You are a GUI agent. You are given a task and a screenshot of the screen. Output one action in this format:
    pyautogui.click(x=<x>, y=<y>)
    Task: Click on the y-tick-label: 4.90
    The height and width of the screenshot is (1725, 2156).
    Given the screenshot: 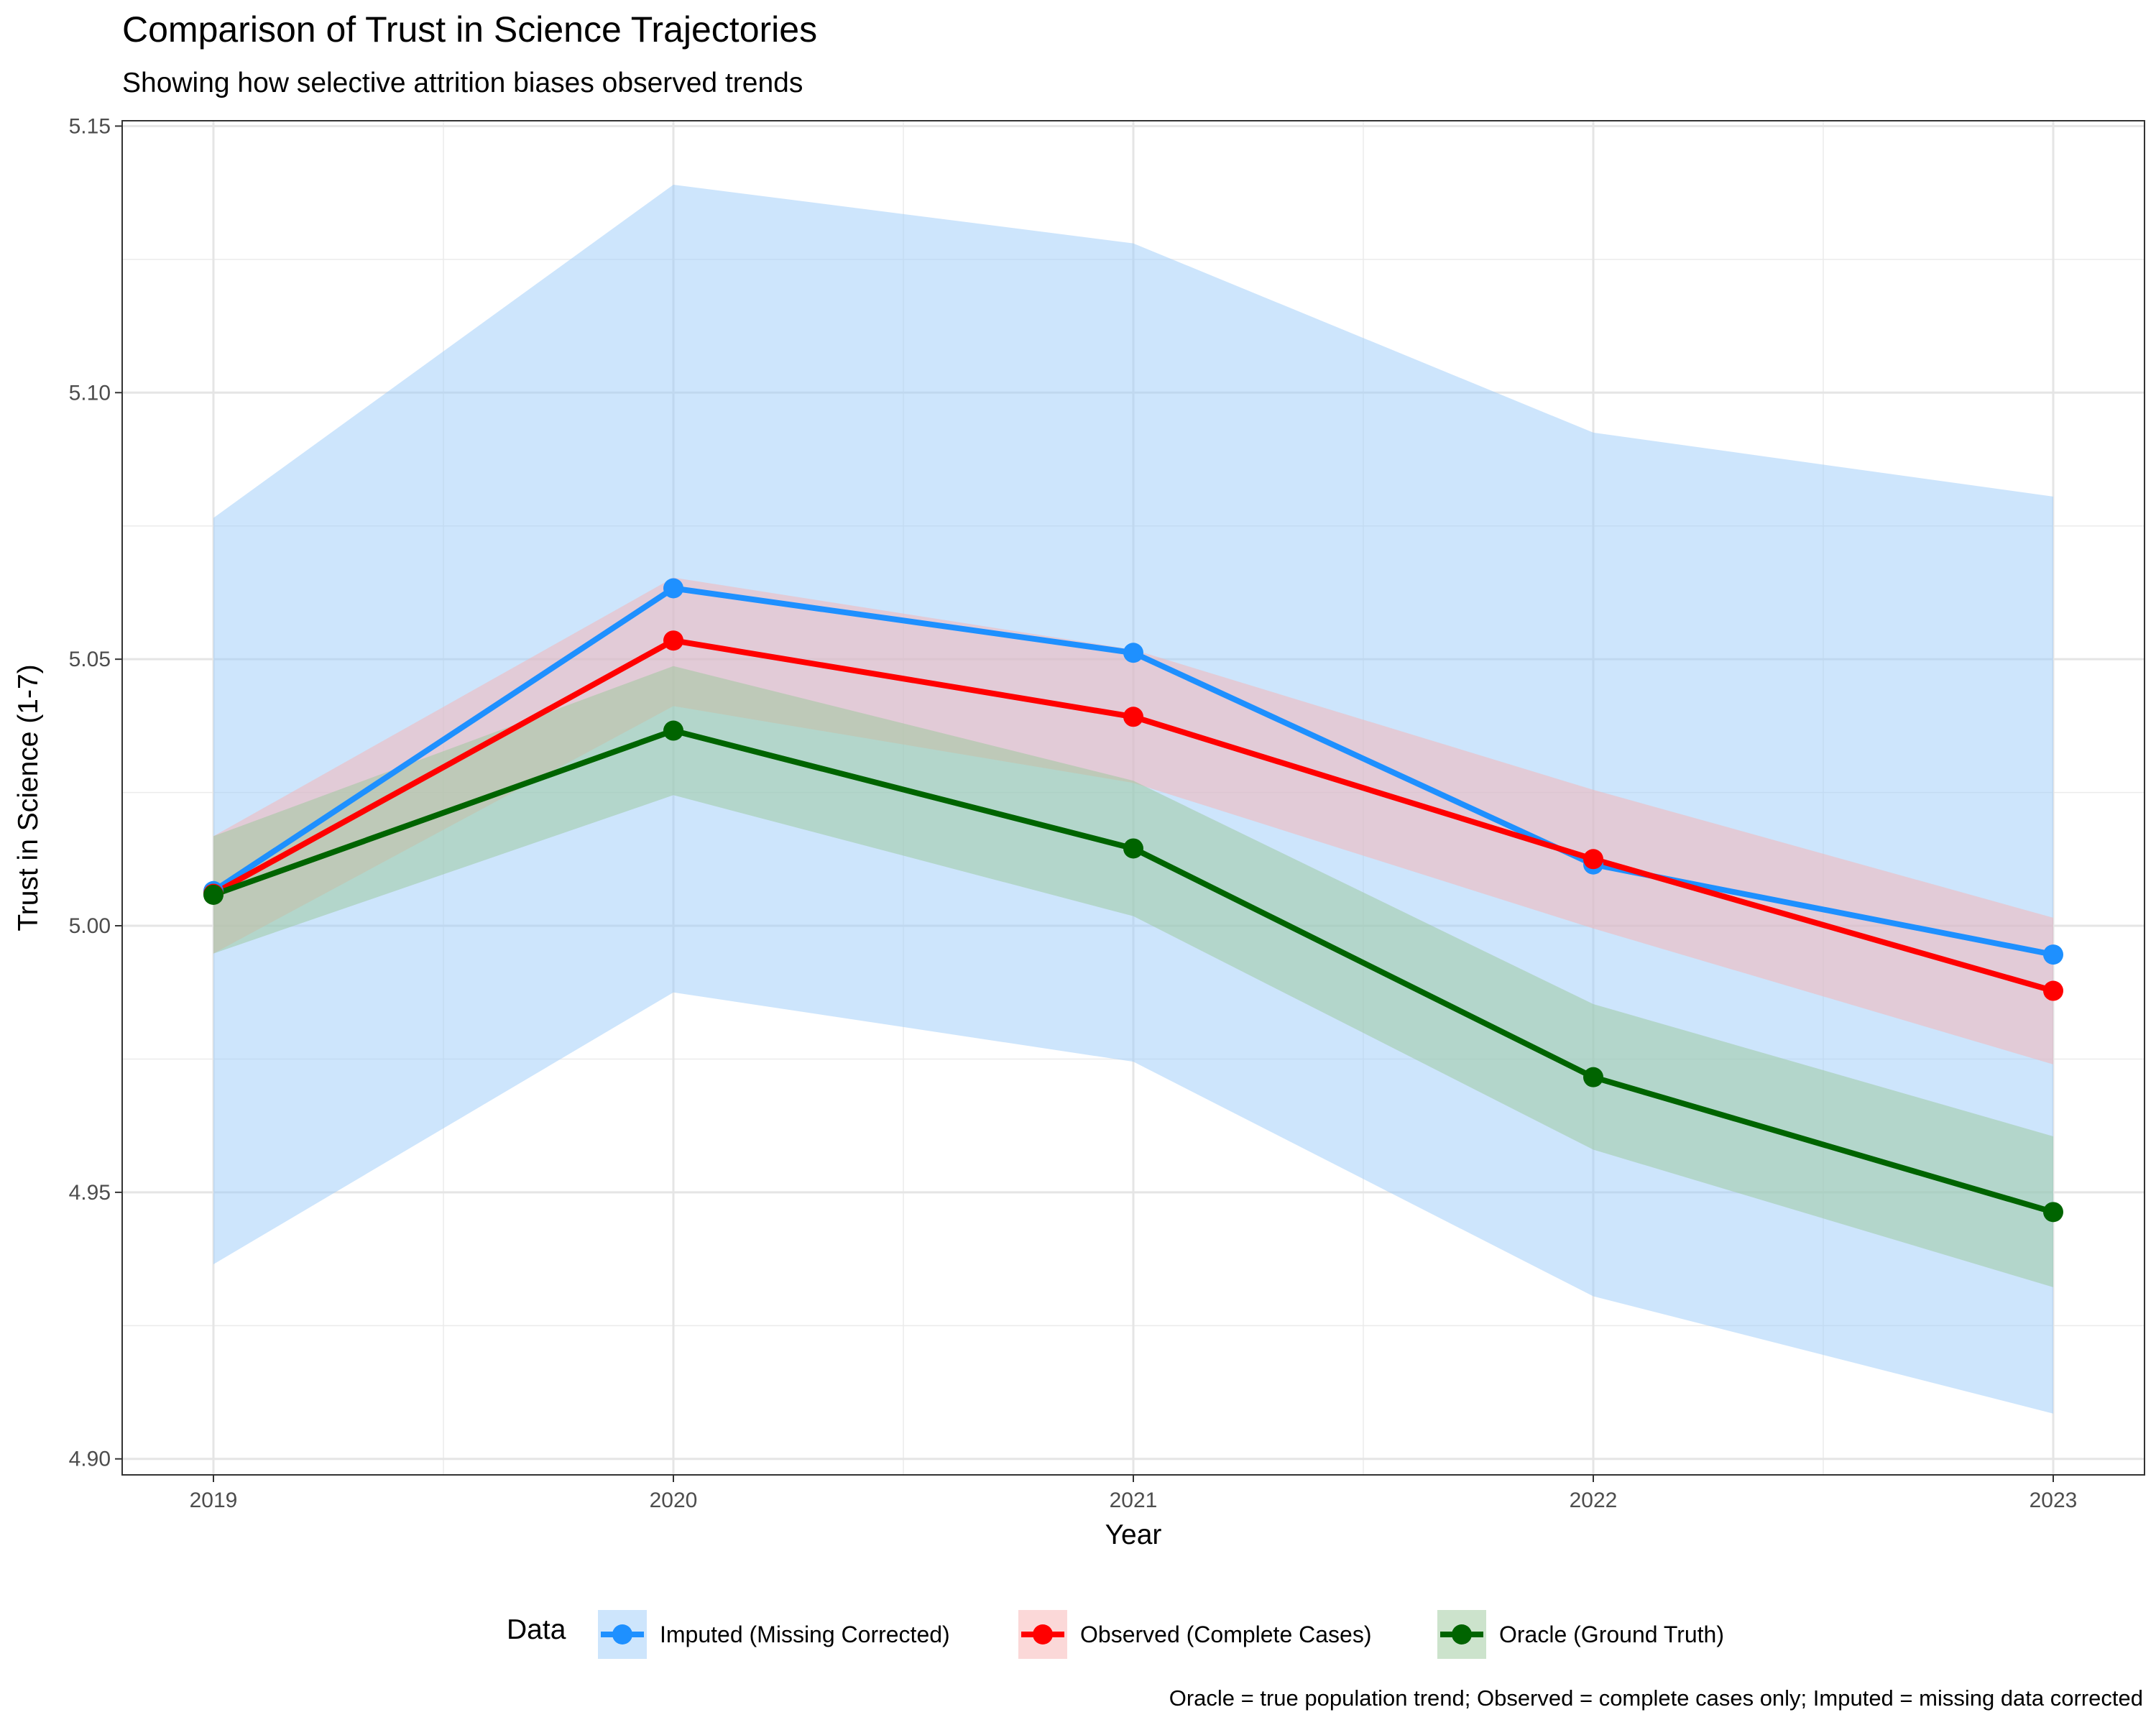 What is the action you would take?
    pyautogui.click(x=90, y=1459)
    